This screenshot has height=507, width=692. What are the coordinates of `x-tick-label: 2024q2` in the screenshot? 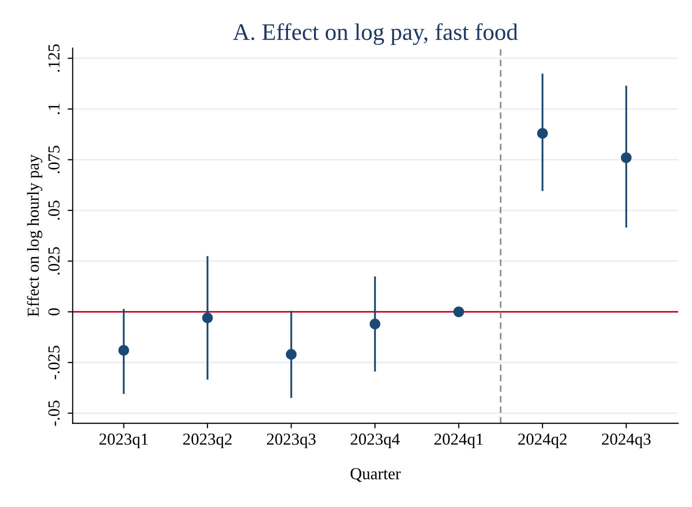 It's located at (542, 441).